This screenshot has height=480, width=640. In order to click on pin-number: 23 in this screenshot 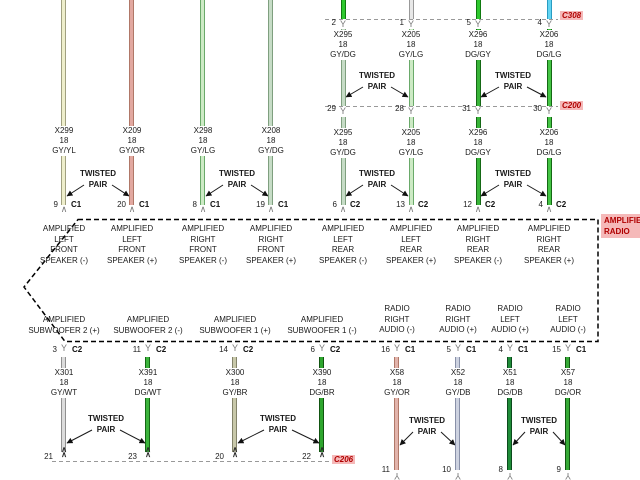, I will do `click(132, 456)`.